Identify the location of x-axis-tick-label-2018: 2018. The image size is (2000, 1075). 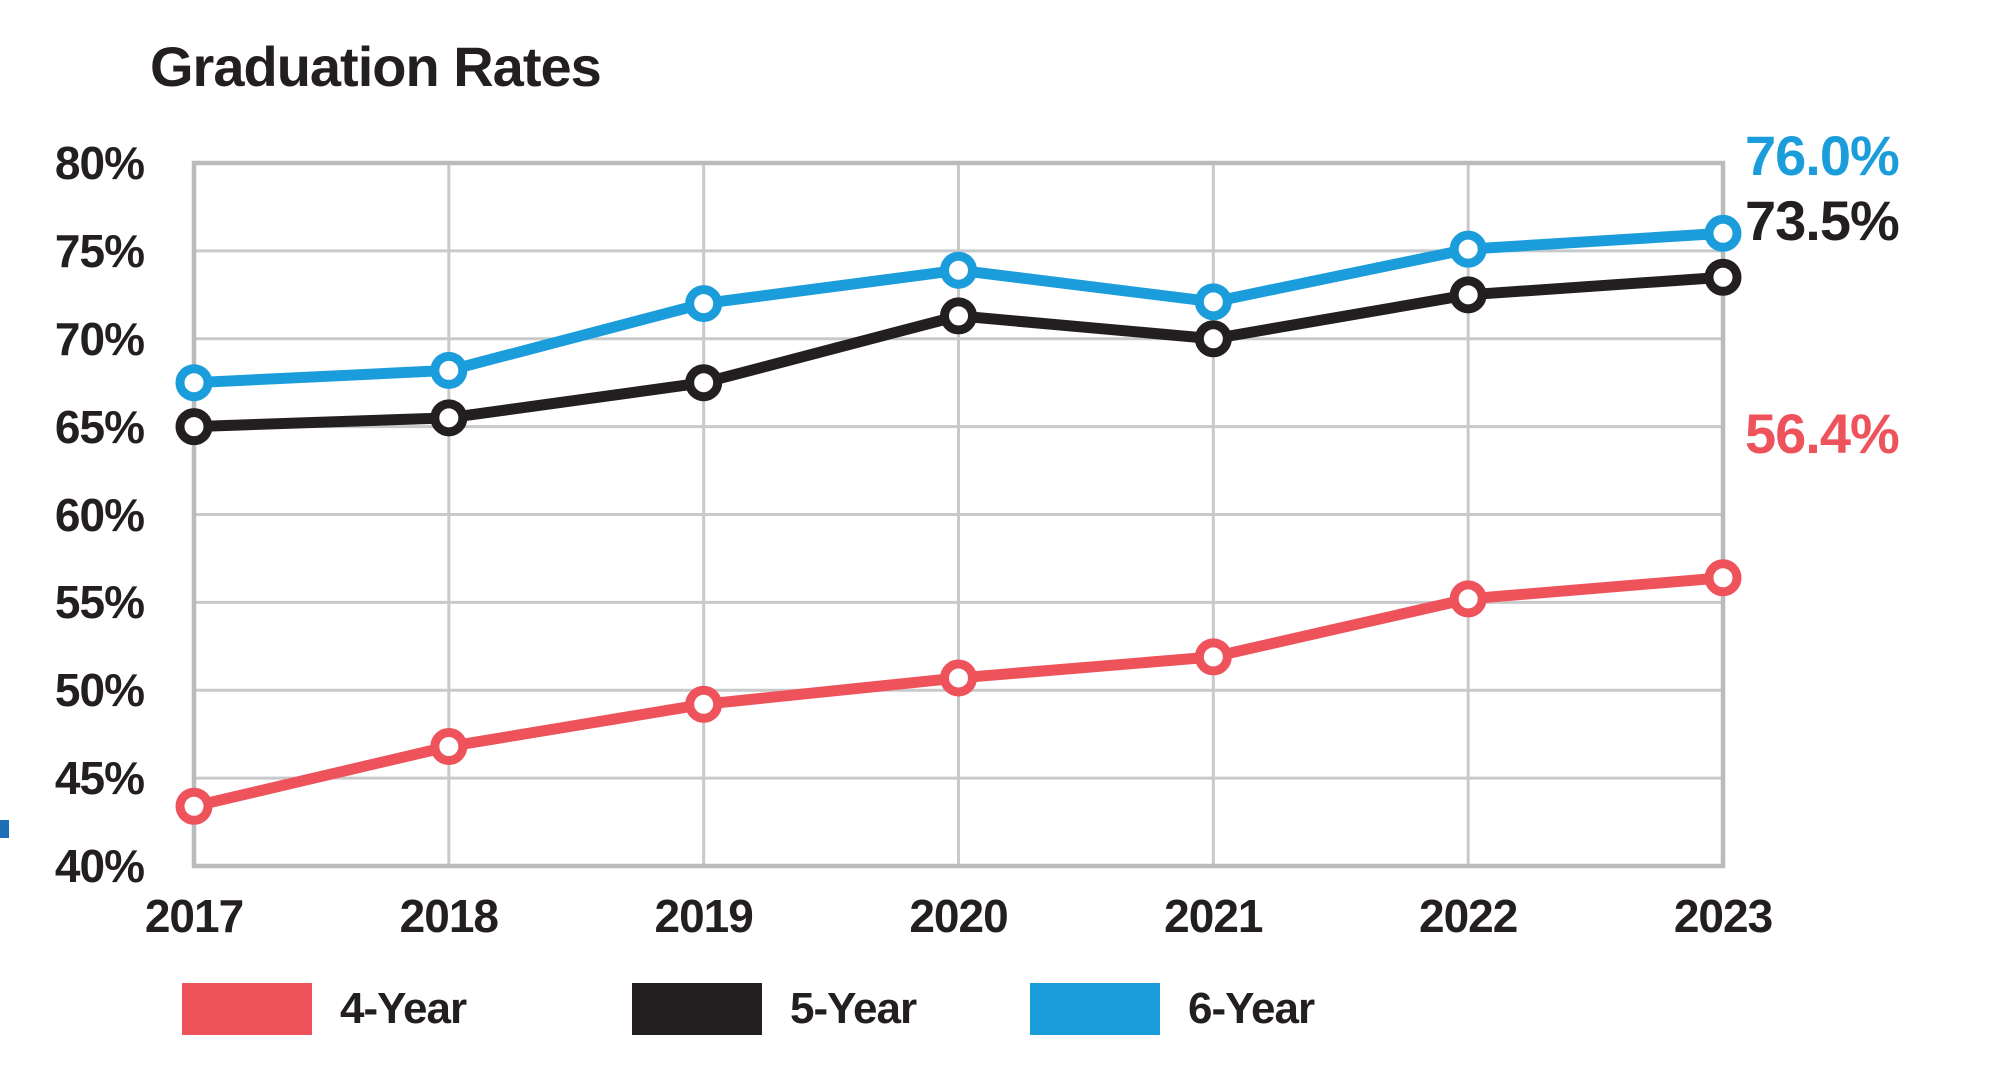
(449, 916).